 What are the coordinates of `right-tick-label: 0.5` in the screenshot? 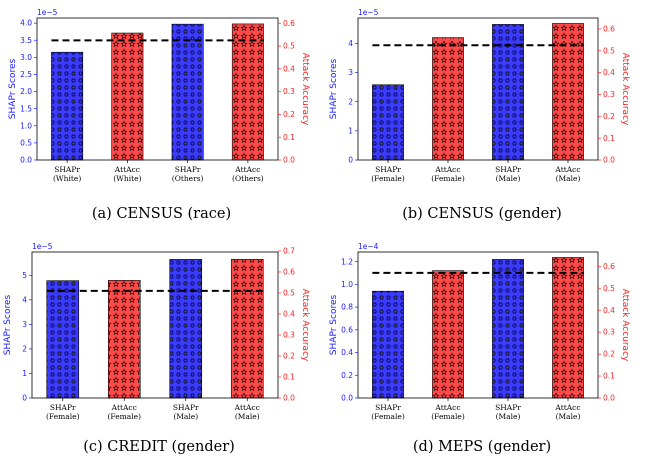 It's located at (609, 50).